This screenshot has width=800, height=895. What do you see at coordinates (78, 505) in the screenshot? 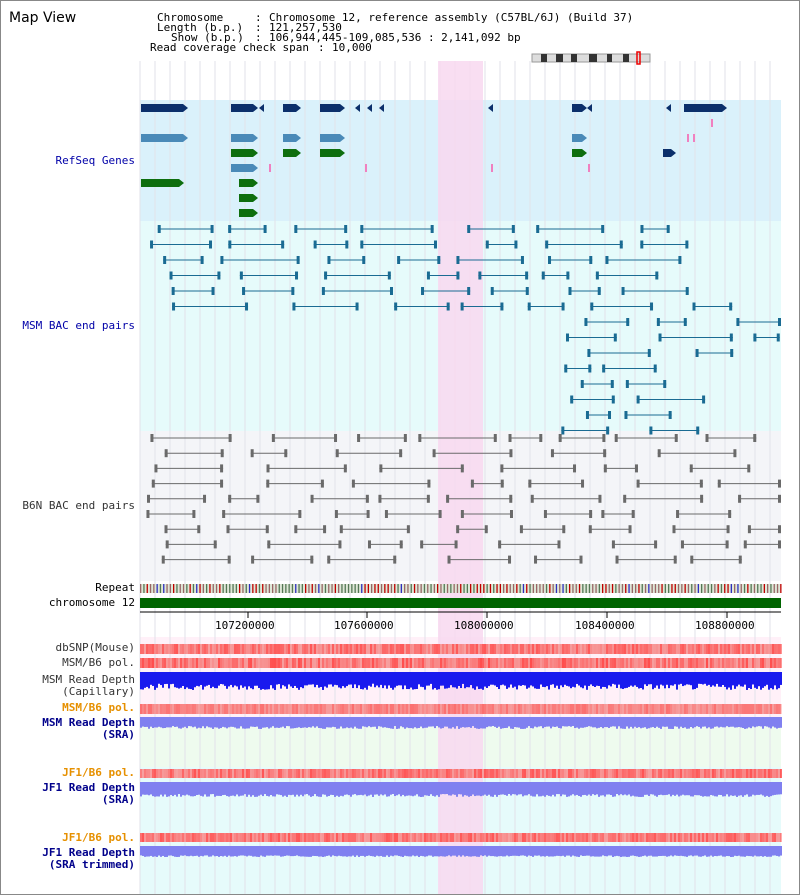
I see `track-label-b6n-bac: B6N BAC end pairs` at bounding box center [78, 505].